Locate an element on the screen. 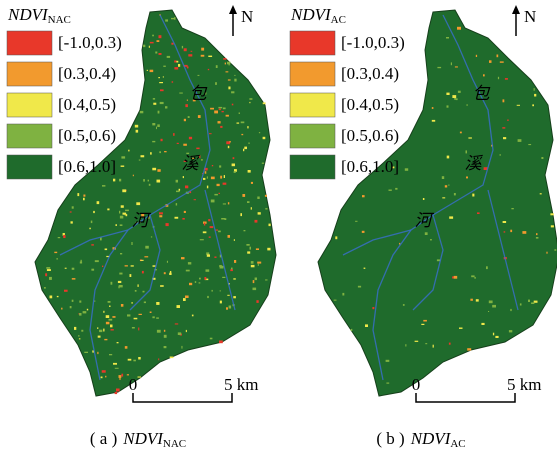 This screenshot has width=557, height=461. legend-label: [0.6,1.0] is located at coordinates (370, 166).